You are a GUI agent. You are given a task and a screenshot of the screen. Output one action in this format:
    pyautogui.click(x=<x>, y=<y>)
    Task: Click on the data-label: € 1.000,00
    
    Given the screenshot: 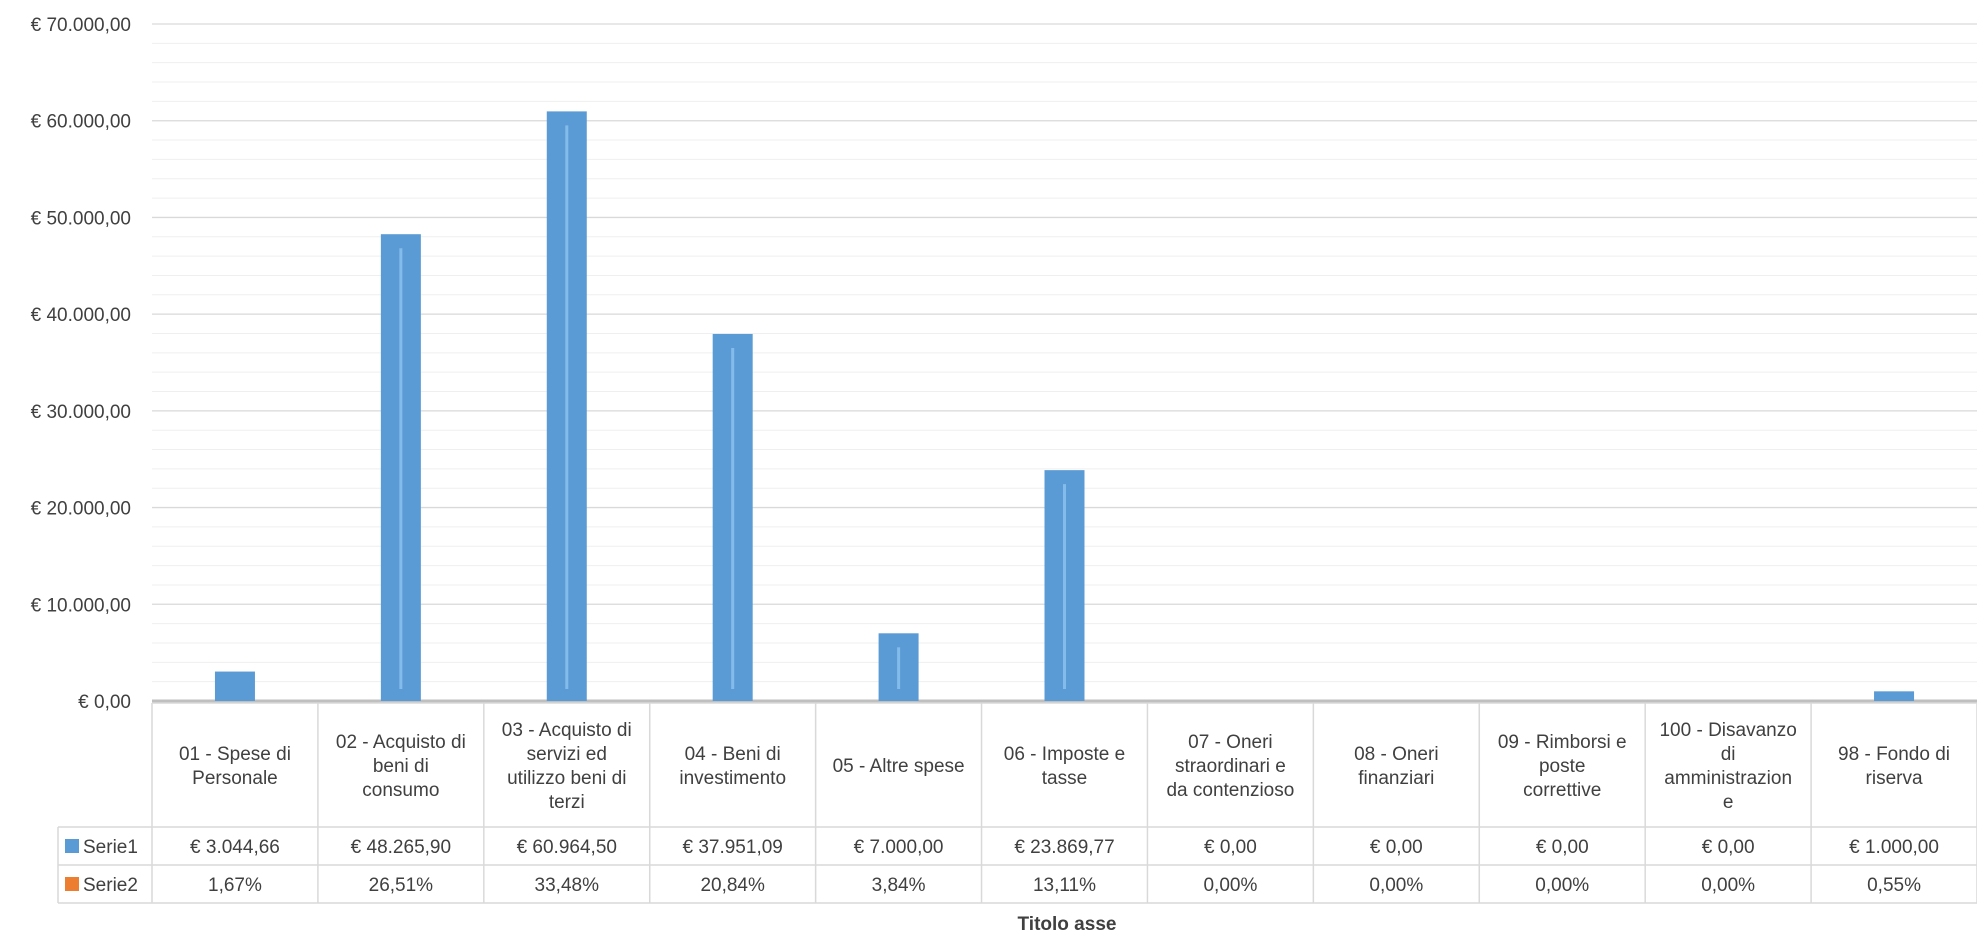 What is the action you would take?
    pyautogui.click(x=1894, y=847)
    